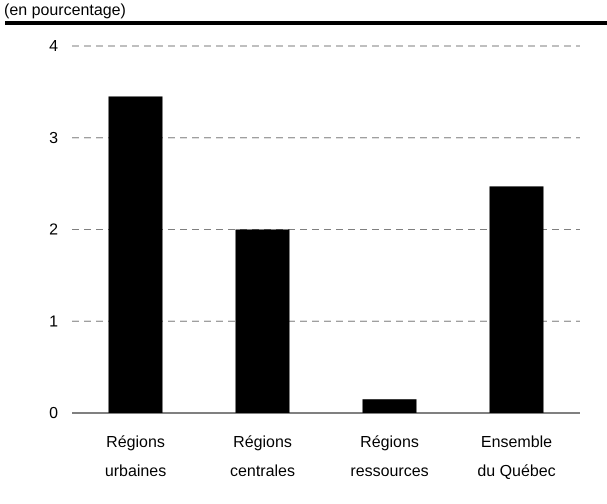 The image size is (607, 504). What do you see at coordinates (262, 457) in the screenshot?
I see `x-tick-label: Régions centrales` at bounding box center [262, 457].